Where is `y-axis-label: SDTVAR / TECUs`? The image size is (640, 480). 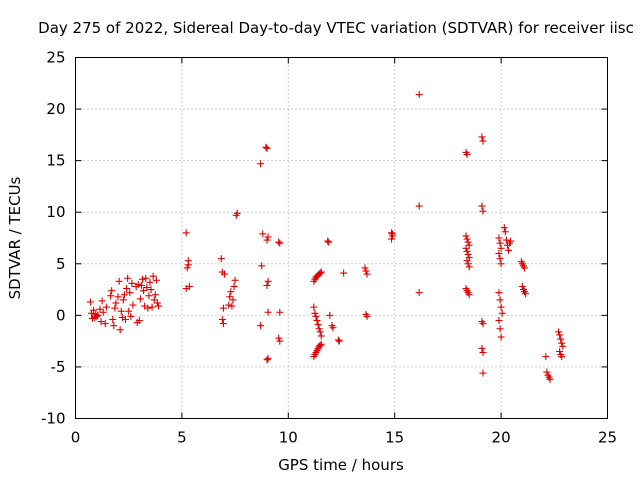
y-axis-label: SDTVAR / TECUs is located at coordinates (15, 237).